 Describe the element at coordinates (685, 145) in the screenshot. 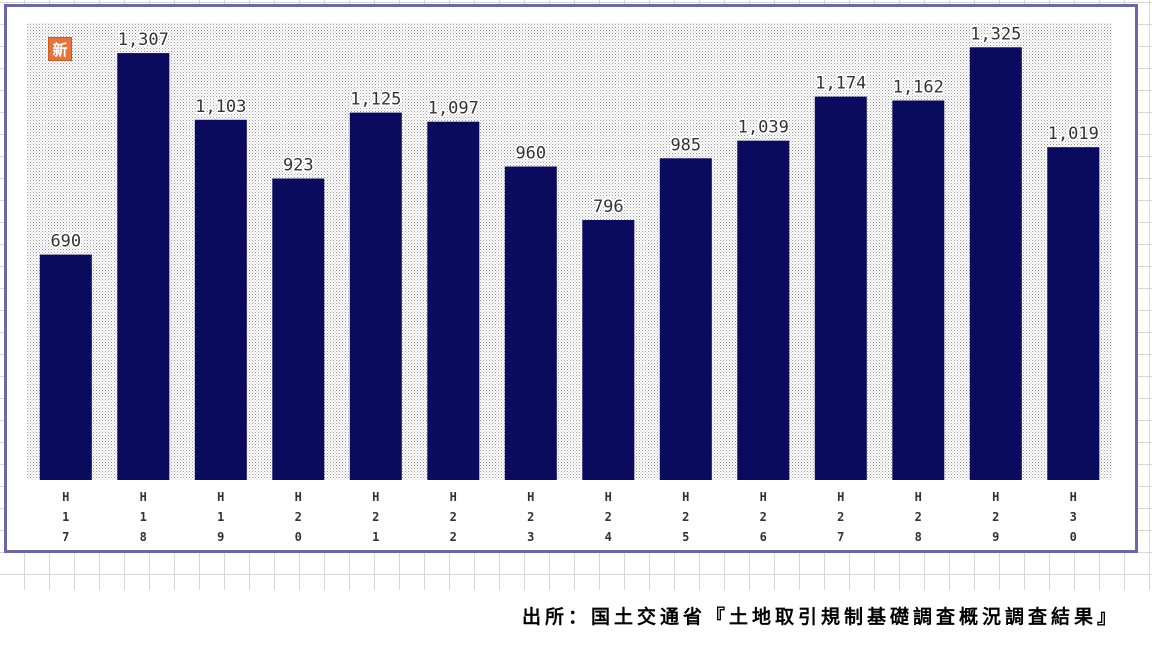

I see `data-label-H25: 985` at that location.